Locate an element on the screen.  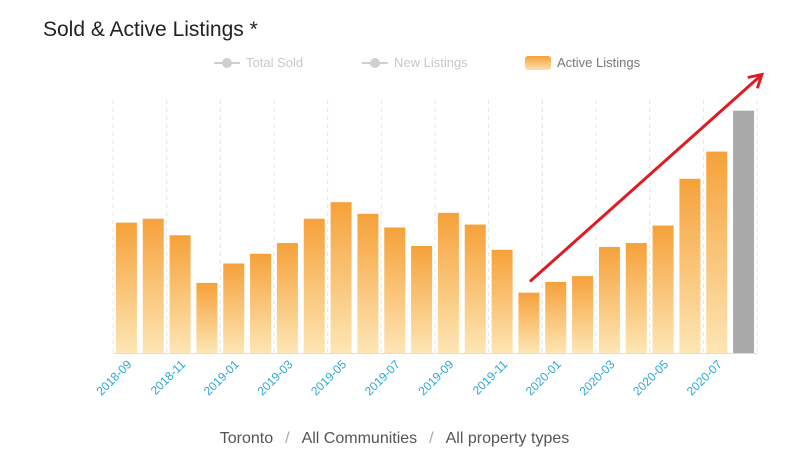
legend-label: Active Listings is located at coordinates (599, 62).